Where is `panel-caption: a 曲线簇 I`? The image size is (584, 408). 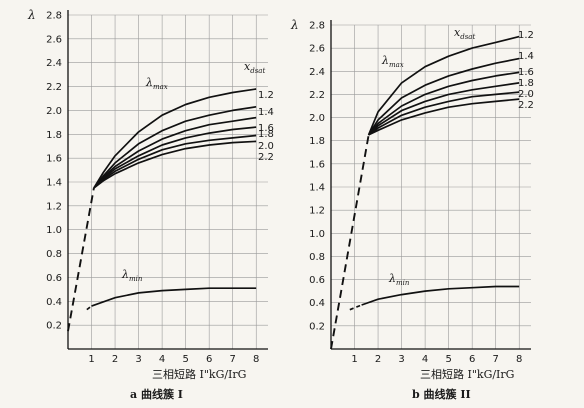
panel-caption: a 曲线簇 I is located at coordinates (156, 394).